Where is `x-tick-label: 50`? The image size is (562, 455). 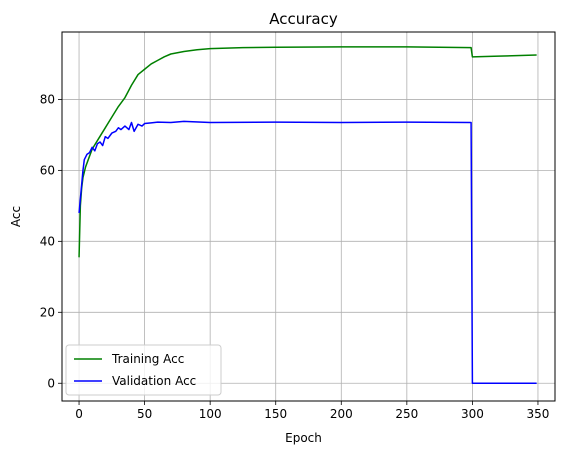
x-tick-label: 50 is located at coordinates (144, 414).